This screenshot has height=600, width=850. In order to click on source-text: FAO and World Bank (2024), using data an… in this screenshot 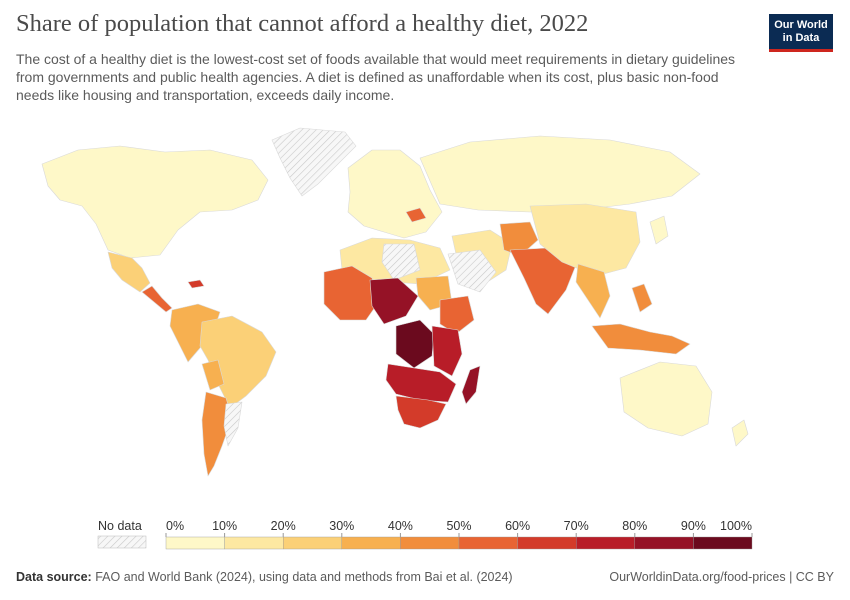, I will do `click(304, 577)`.